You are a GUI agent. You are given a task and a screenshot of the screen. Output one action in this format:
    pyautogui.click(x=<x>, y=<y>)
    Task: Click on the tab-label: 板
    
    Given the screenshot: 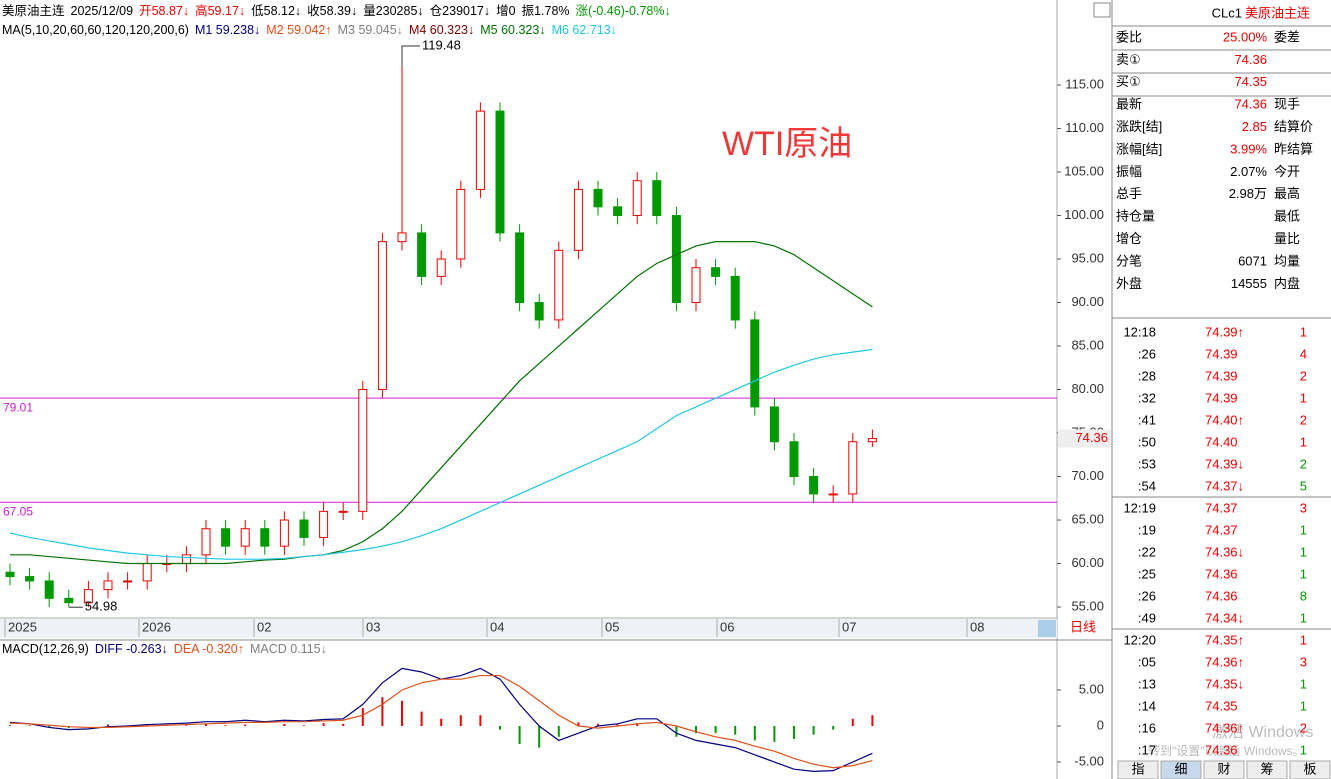 What is the action you would take?
    pyautogui.click(x=1309, y=768)
    